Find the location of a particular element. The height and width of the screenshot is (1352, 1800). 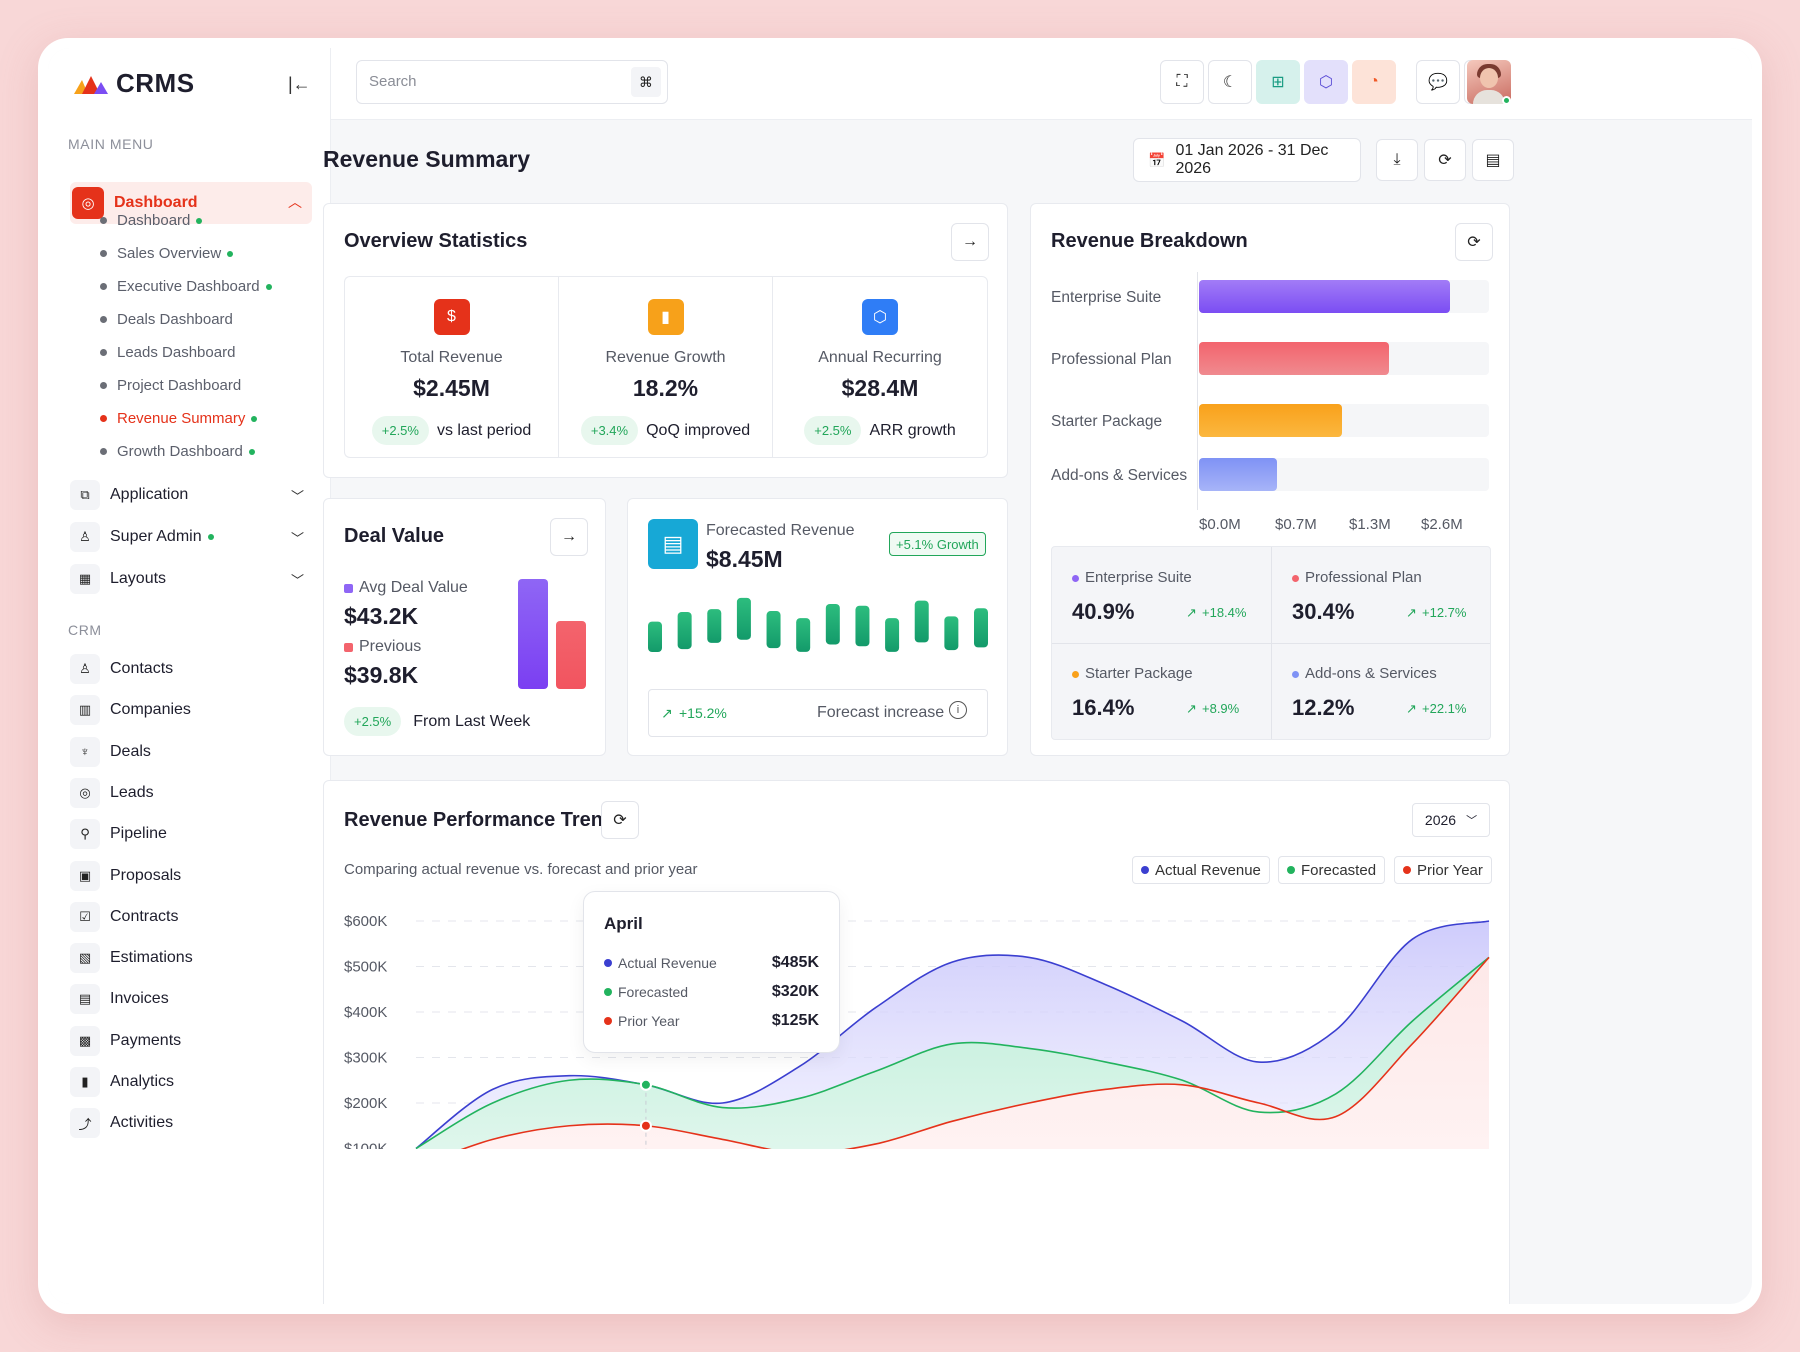

prior-year-area is located at coordinates (952, 1053).